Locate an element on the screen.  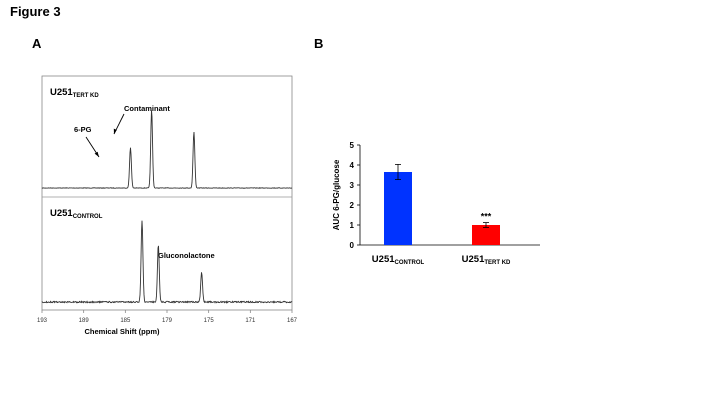
nmr-x-tick-label: 179 is located at coordinates (167, 321).